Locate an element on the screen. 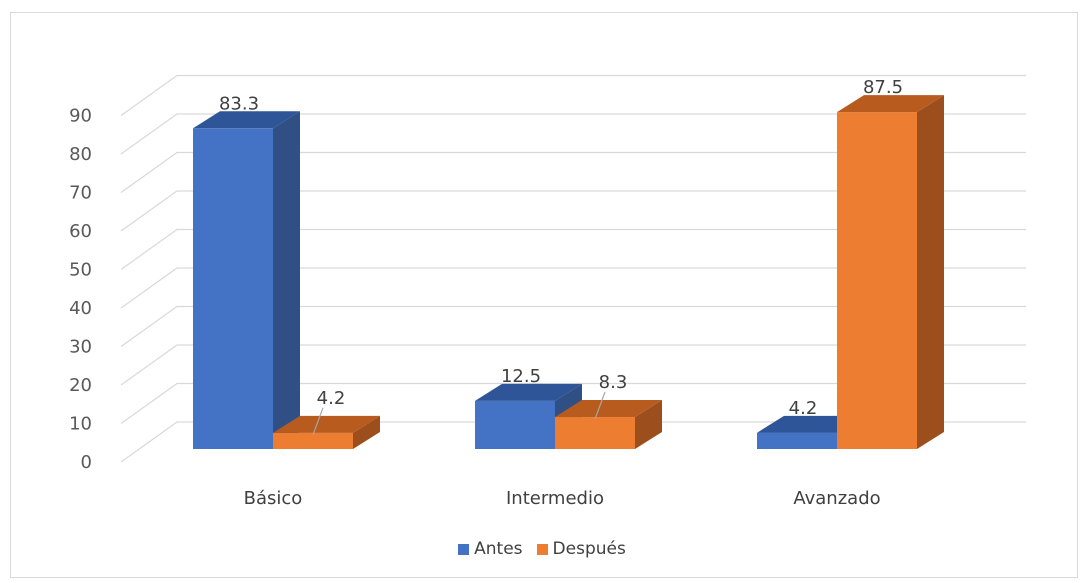  legend-item-despues: Después is located at coordinates (581, 549).